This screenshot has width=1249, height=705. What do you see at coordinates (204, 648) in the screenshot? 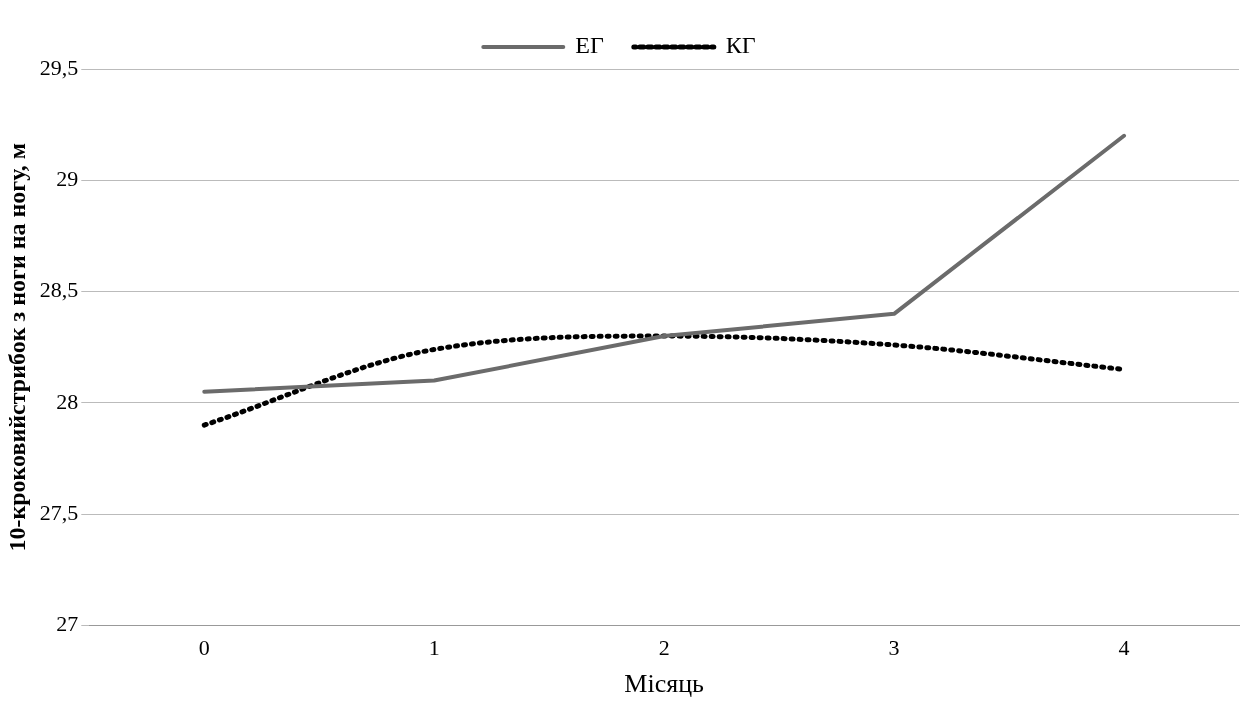
I see `x-tick-label: 0` at bounding box center [204, 648].